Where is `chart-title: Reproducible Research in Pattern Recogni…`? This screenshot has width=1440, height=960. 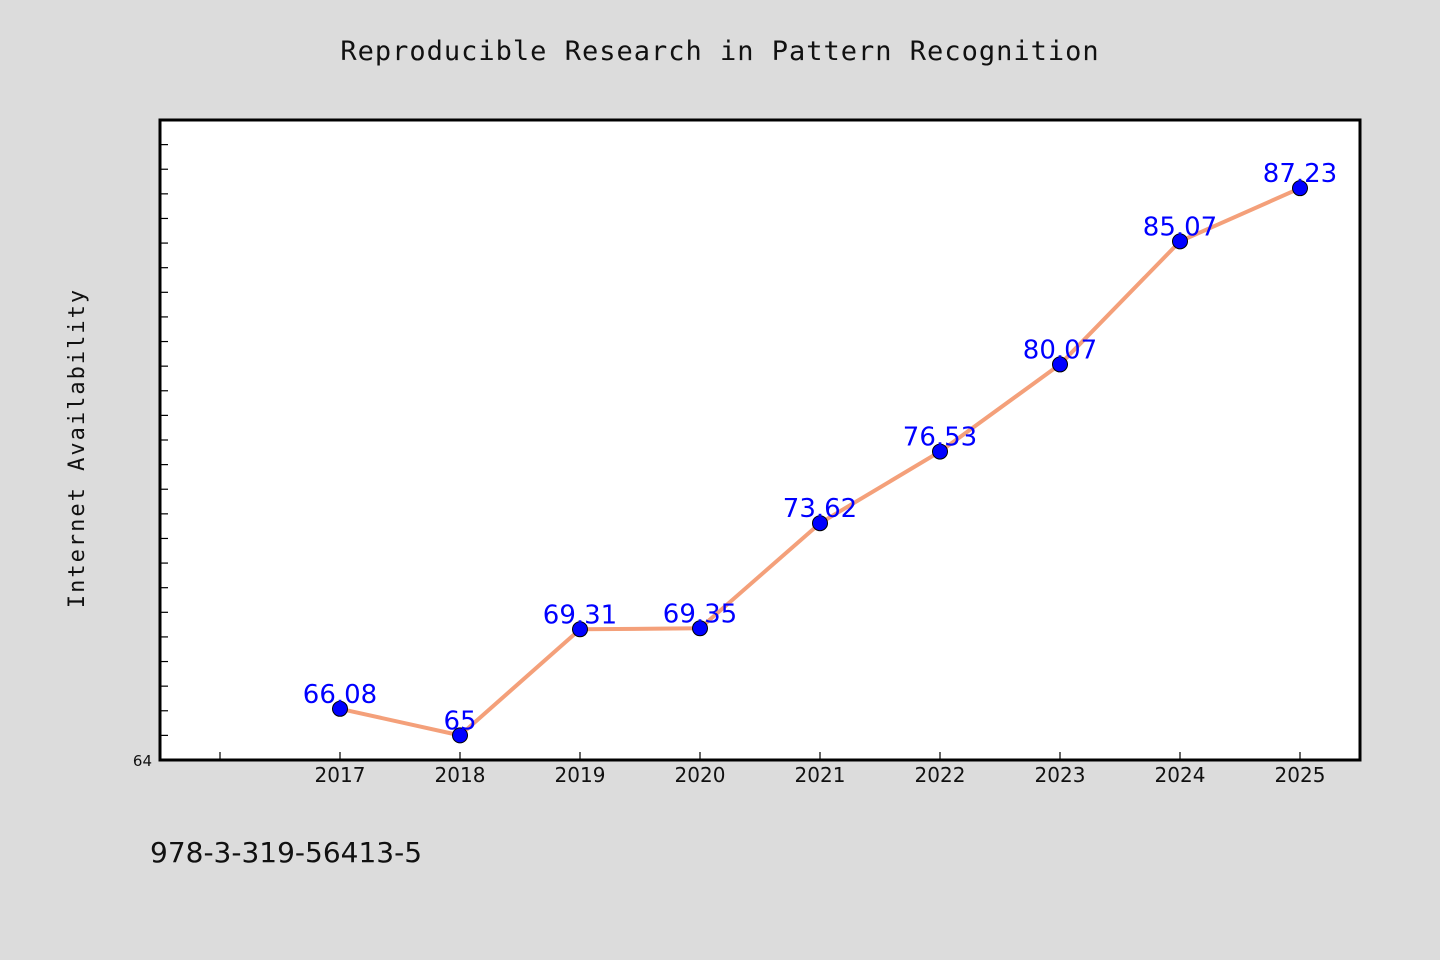 chart-title: Reproducible Research in Pattern Recogni… is located at coordinates (719, 51).